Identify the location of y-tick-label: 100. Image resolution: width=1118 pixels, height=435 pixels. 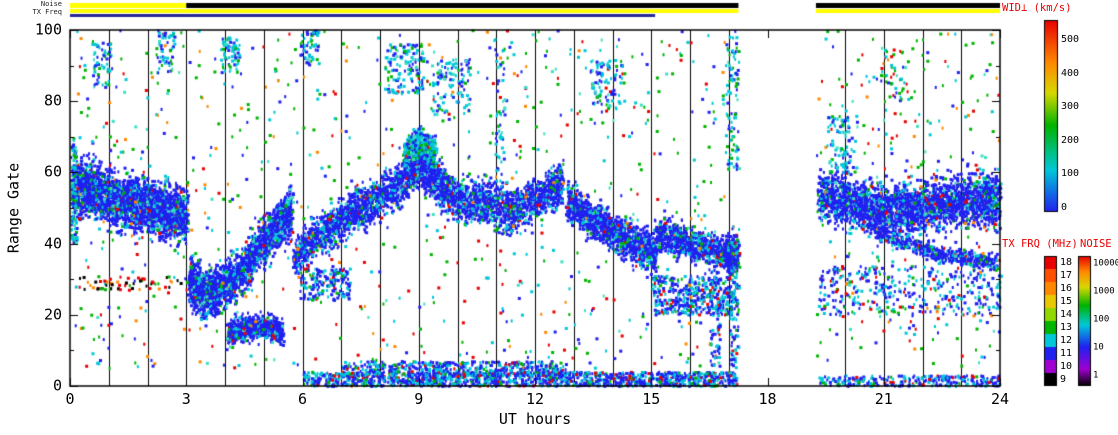
(48, 29).